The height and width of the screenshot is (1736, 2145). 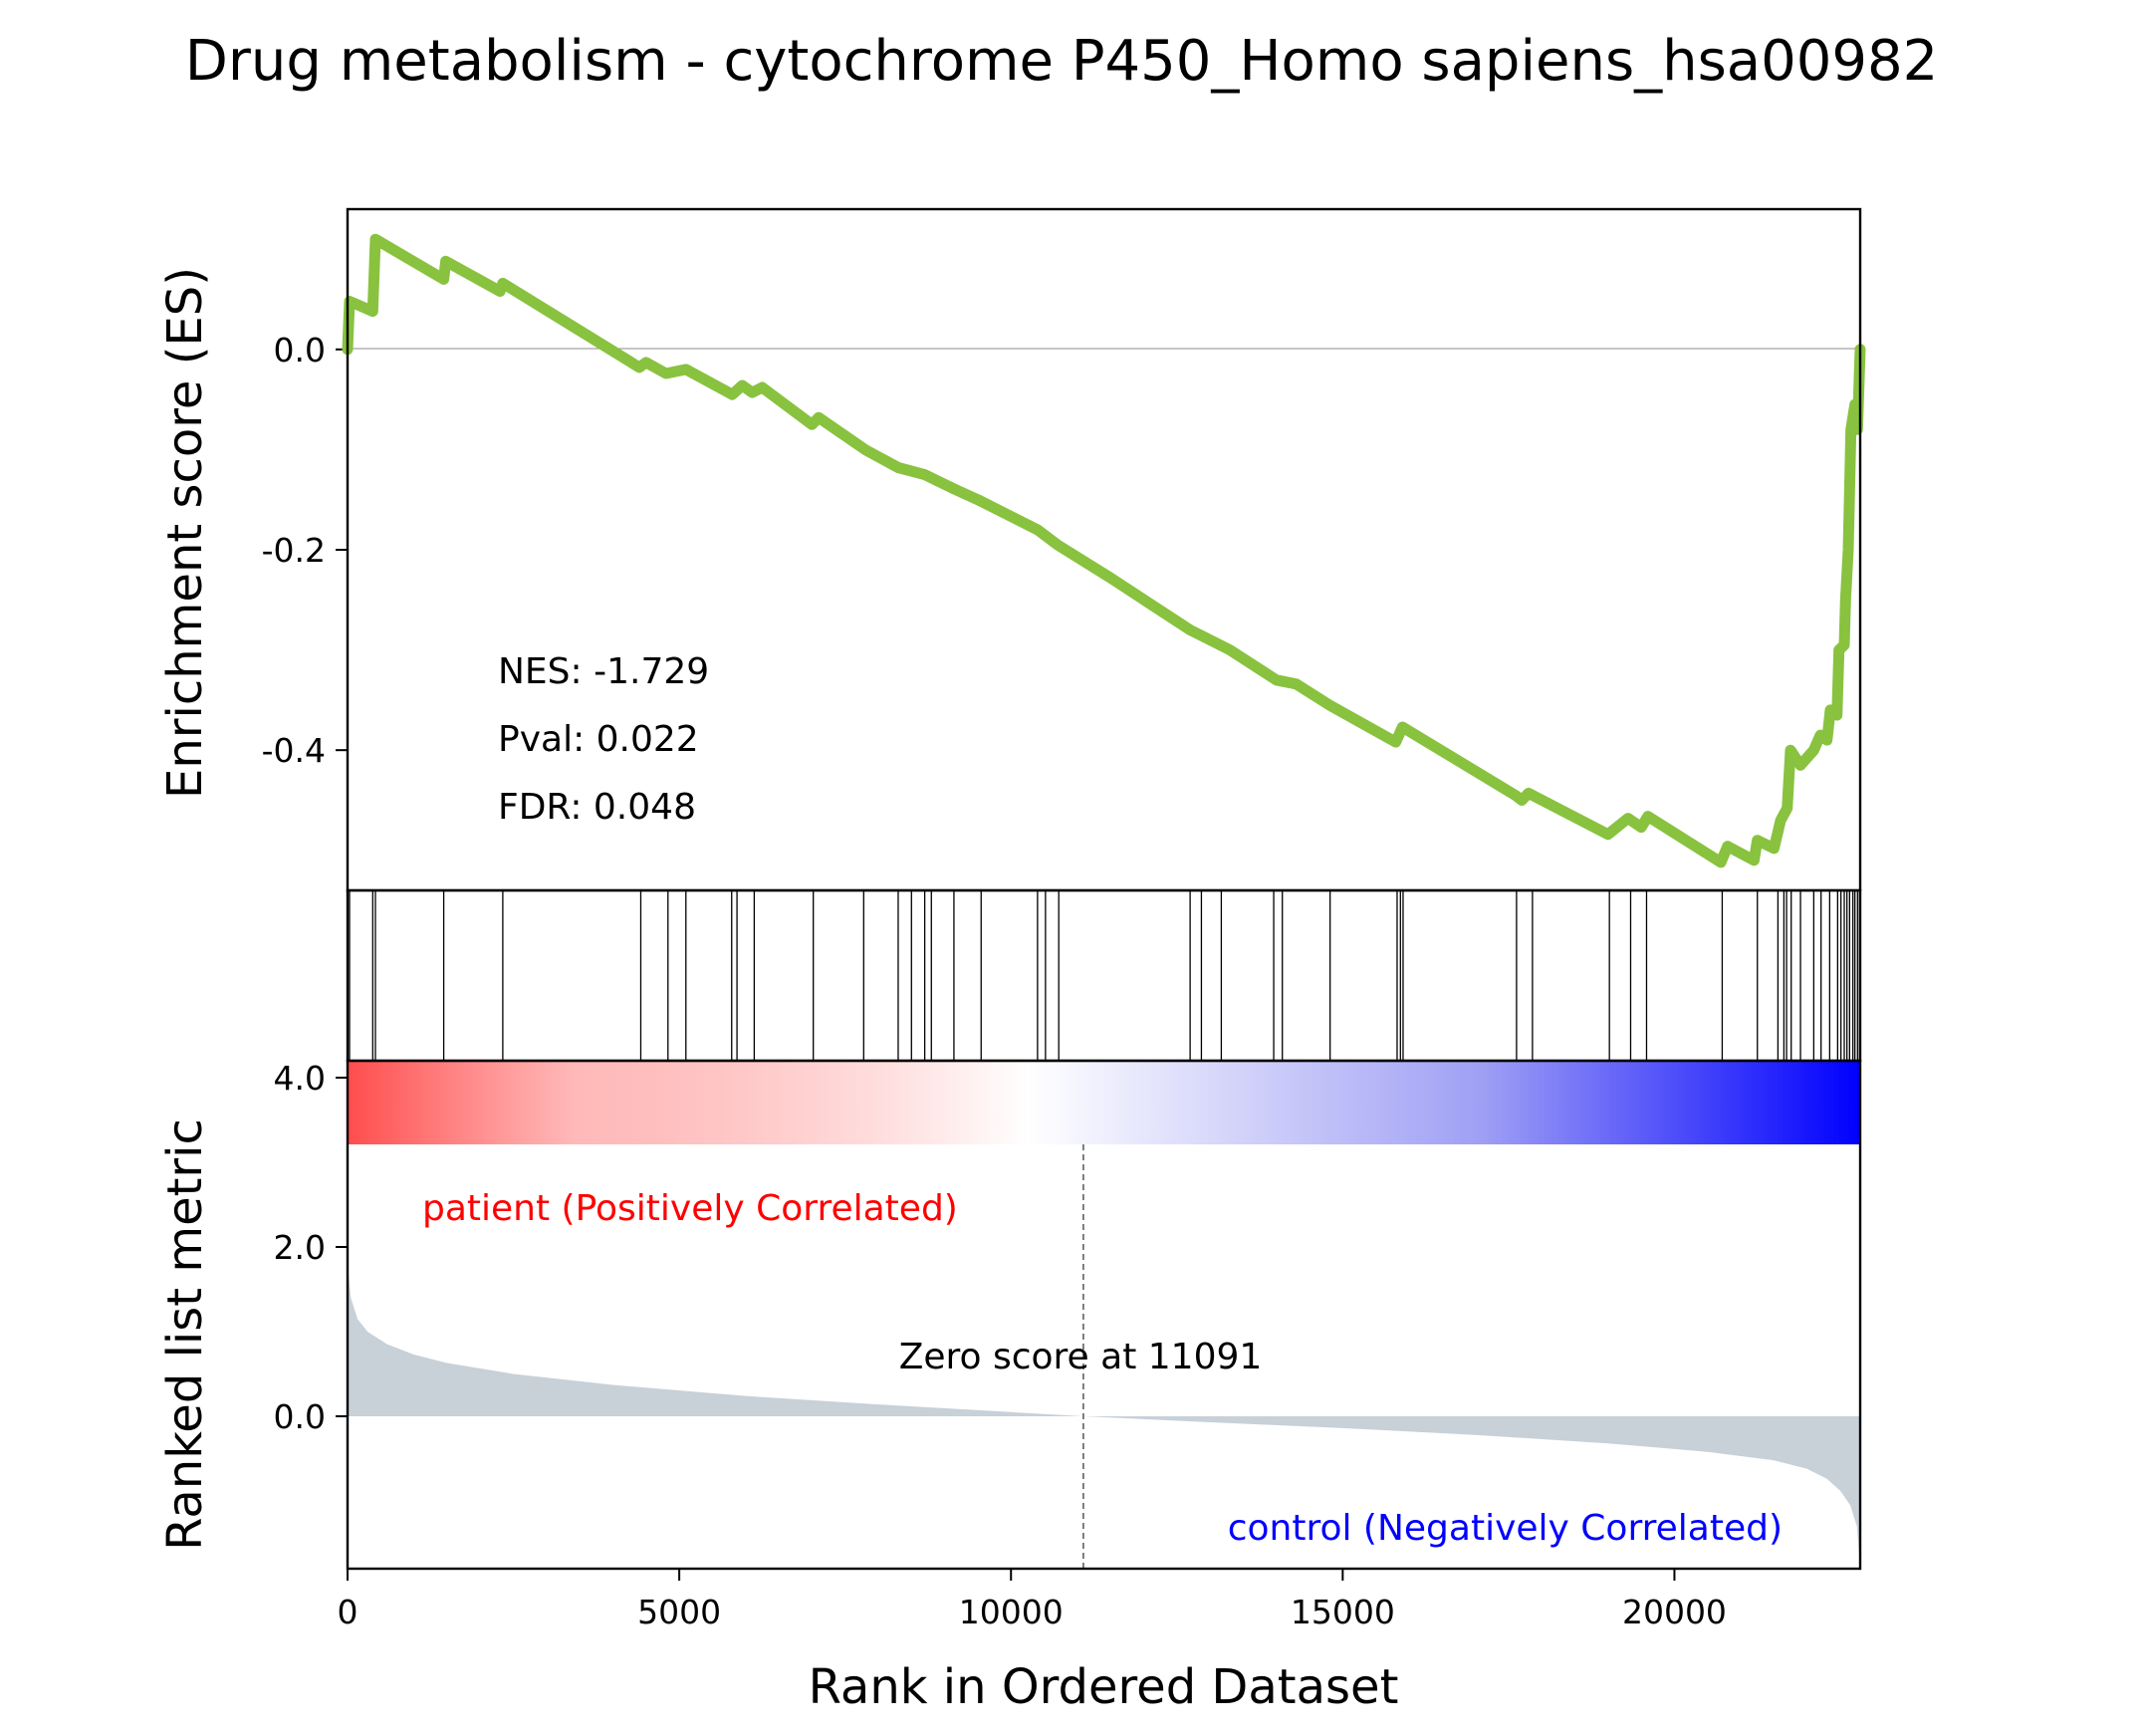 I want to click on x-tick-label: 5000, so click(x=679, y=1612).